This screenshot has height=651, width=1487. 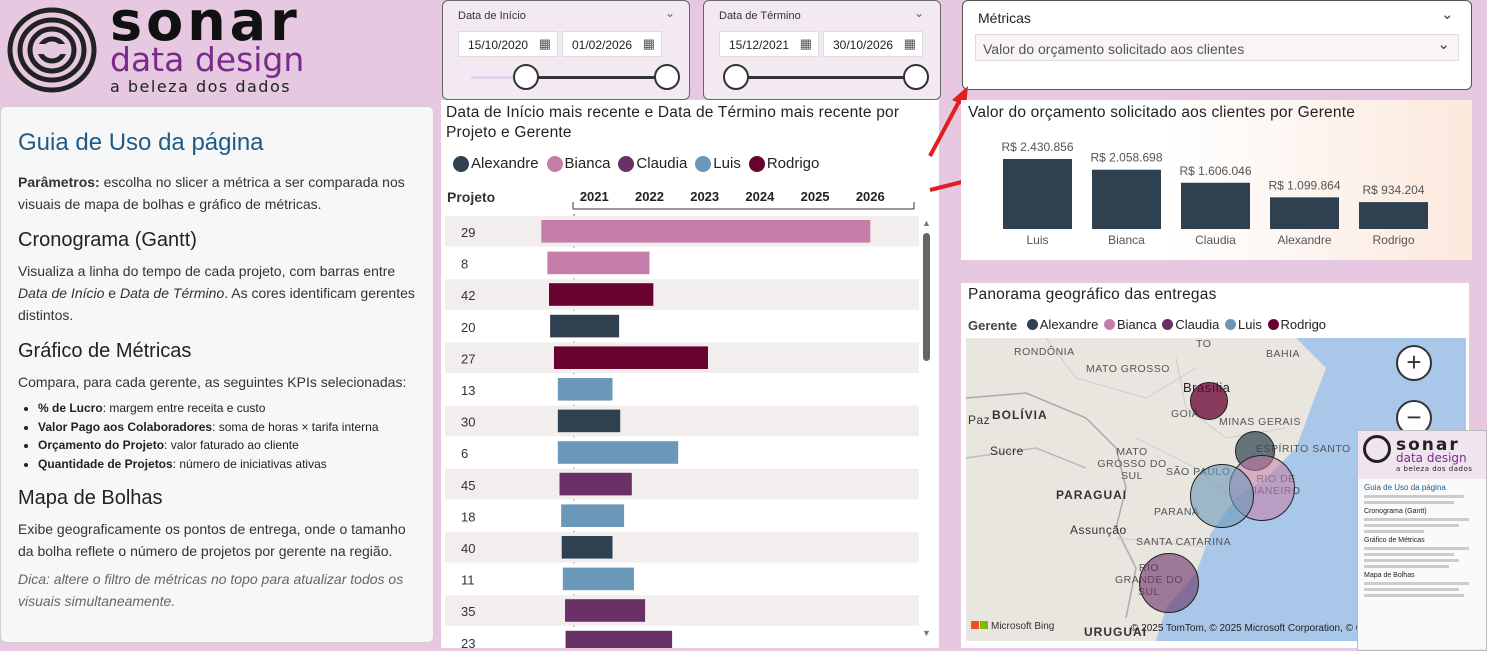 What do you see at coordinates (926, 223) in the screenshot?
I see `scroll-up-icon: ▲` at bounding box center [926, 223].